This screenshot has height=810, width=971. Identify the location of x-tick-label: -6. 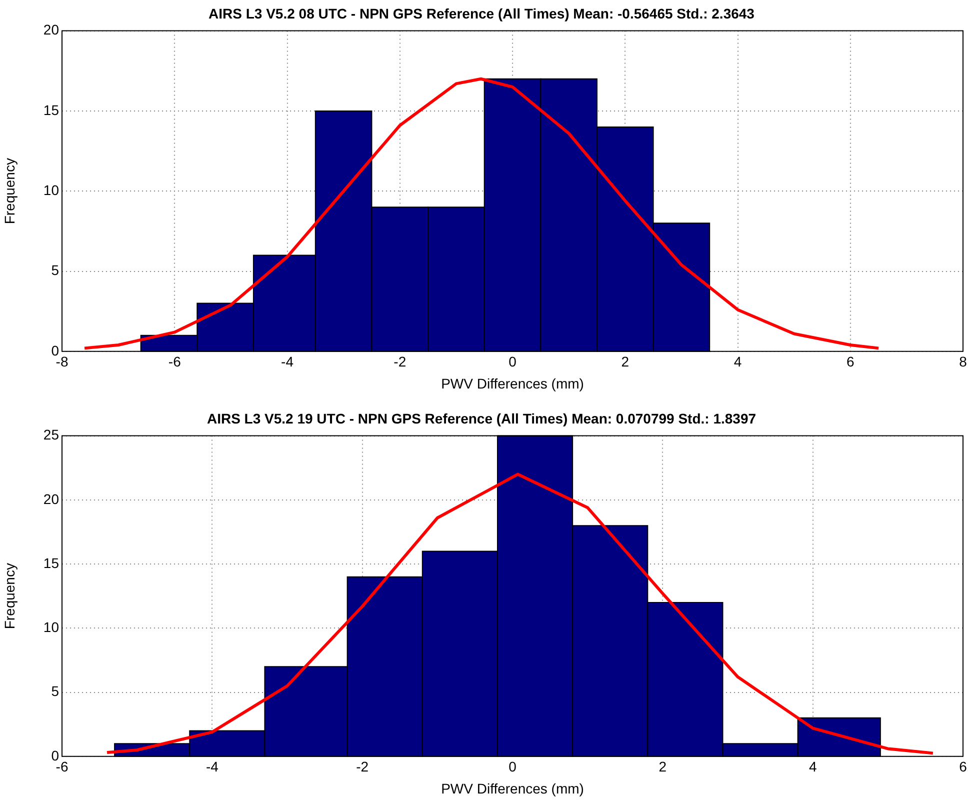
(175, 362).